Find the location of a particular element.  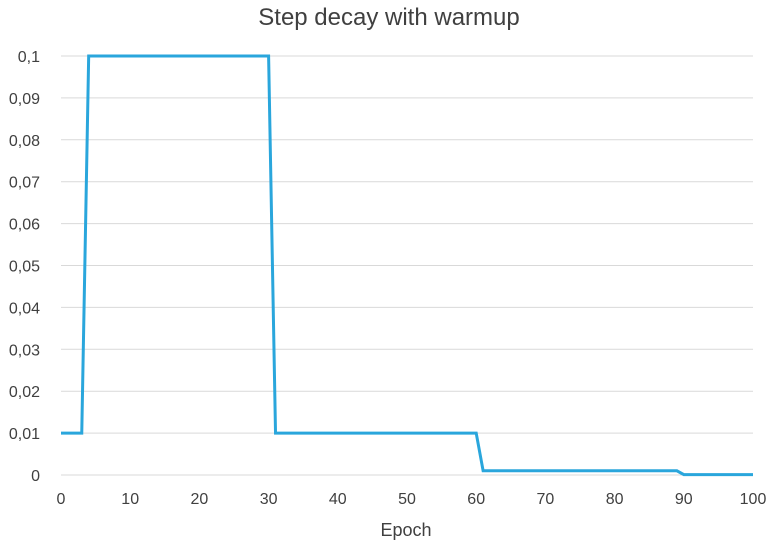

x-tick-label: 40 is located at coordinates (338, 499).